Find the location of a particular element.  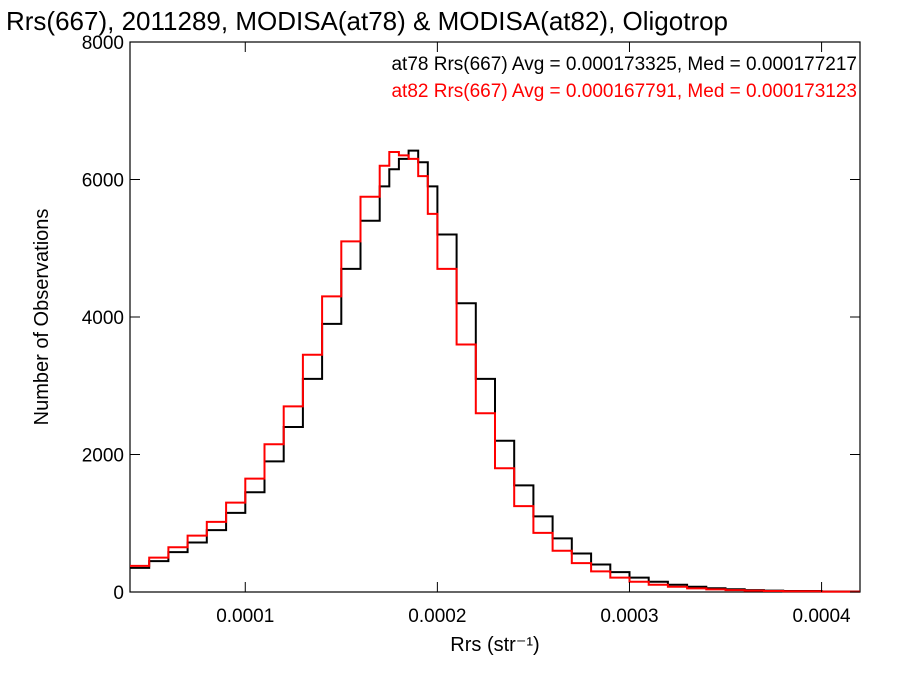

x-tick-label: 0.0003 is located at coordinates (629, 616).